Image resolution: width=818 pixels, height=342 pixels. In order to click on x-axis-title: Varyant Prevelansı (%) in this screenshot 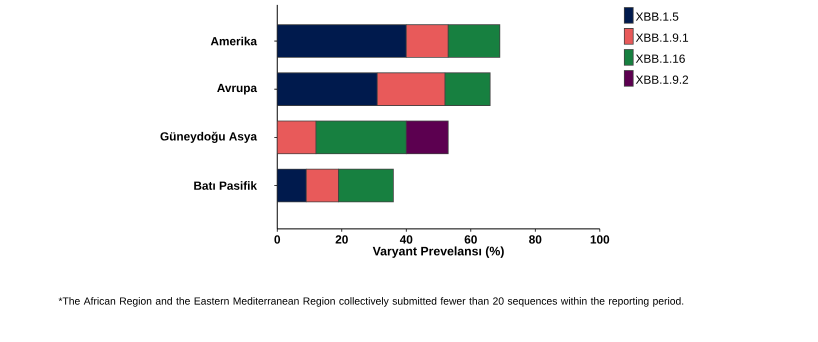, I will do `click(438, 252)`.